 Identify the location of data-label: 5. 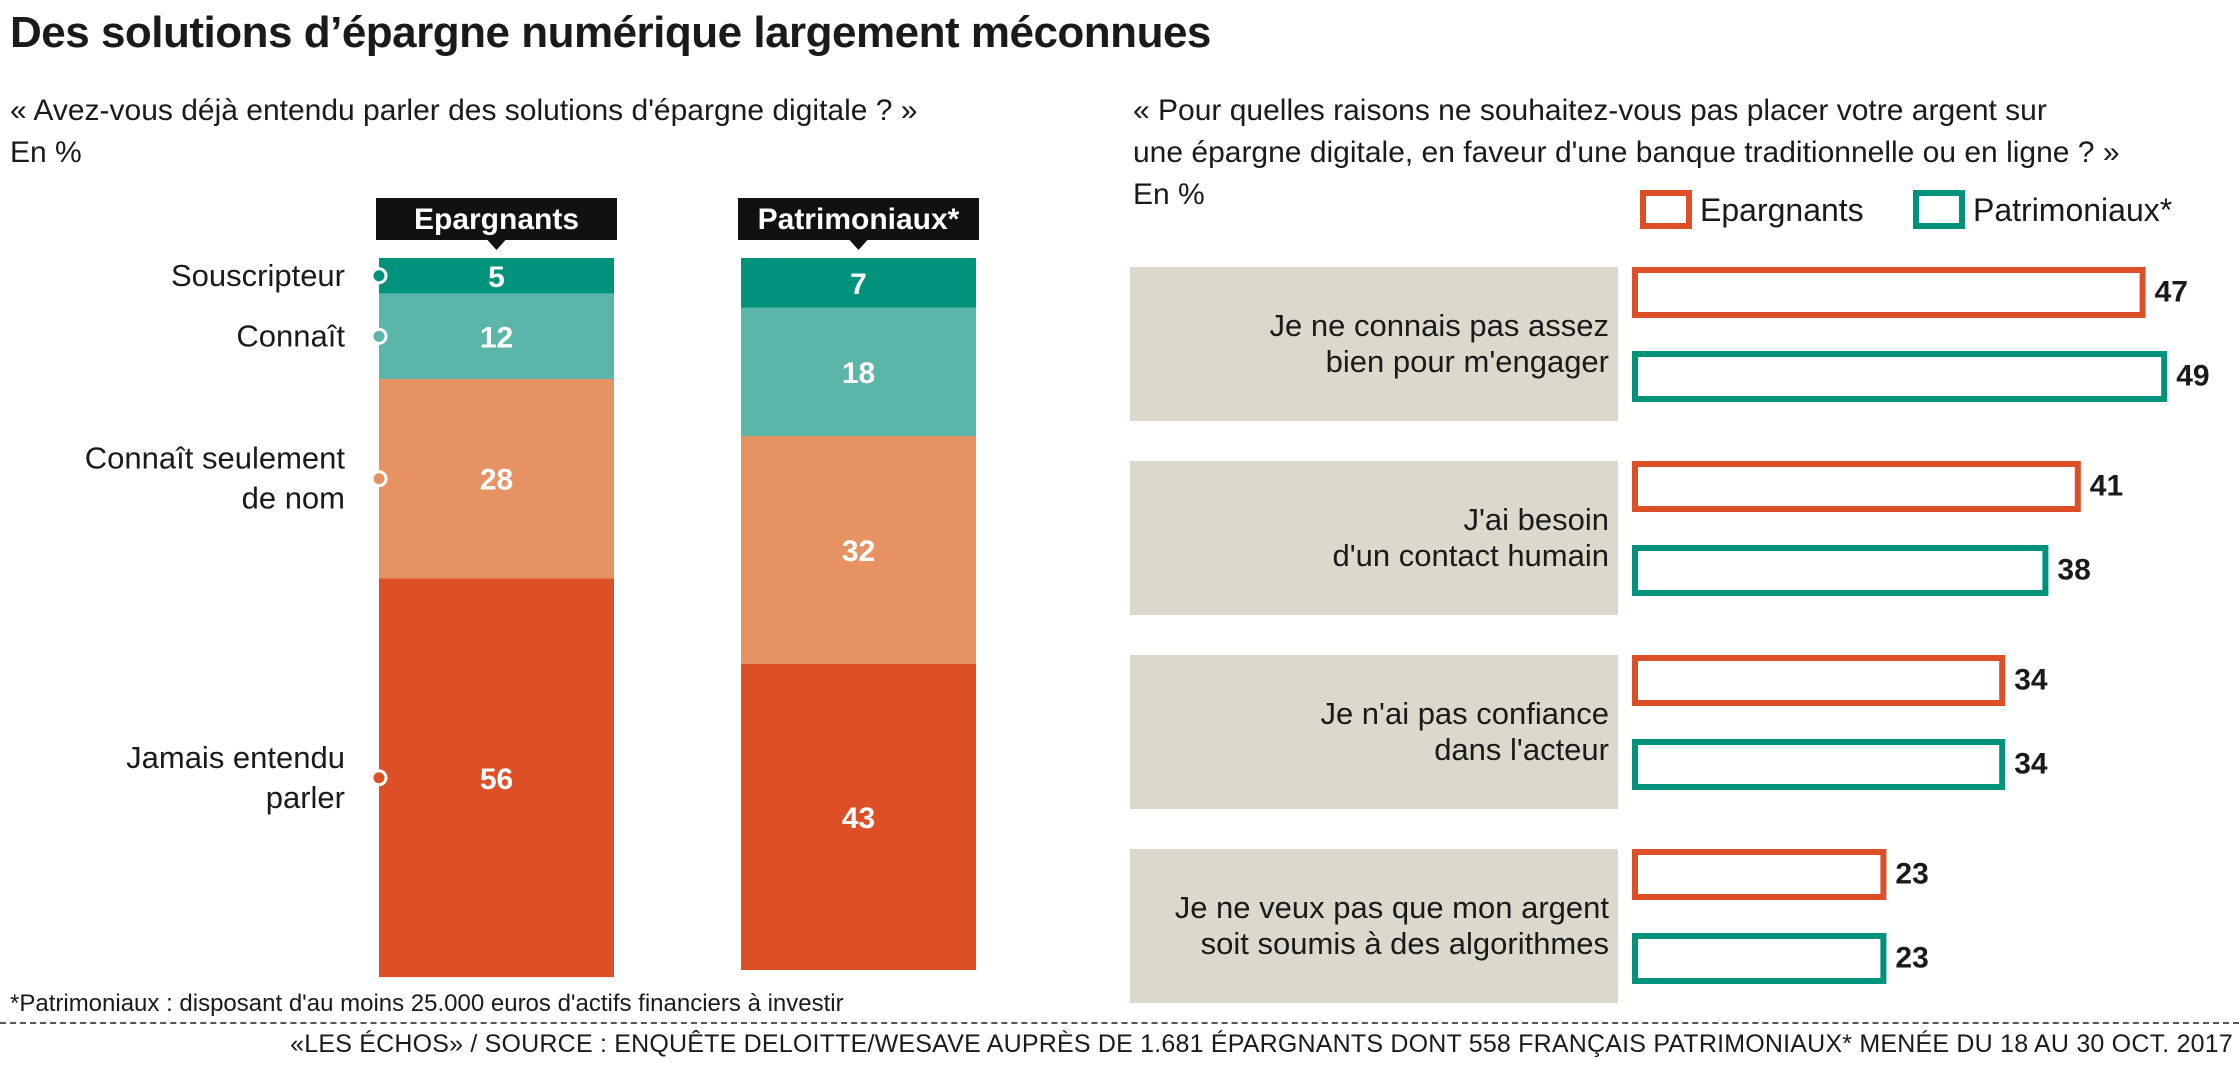
(496, 277).